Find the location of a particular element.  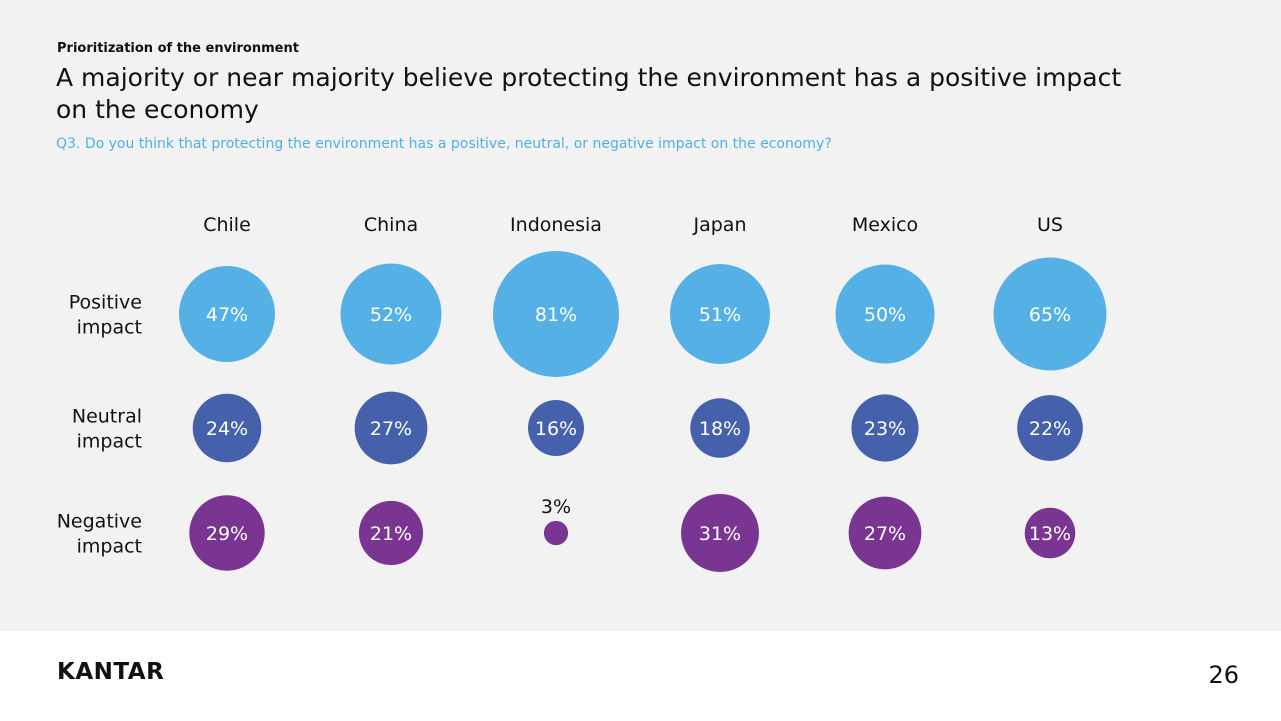

data-label-positive-impact-indonesia: 81% is located at coordinates (556, 315).